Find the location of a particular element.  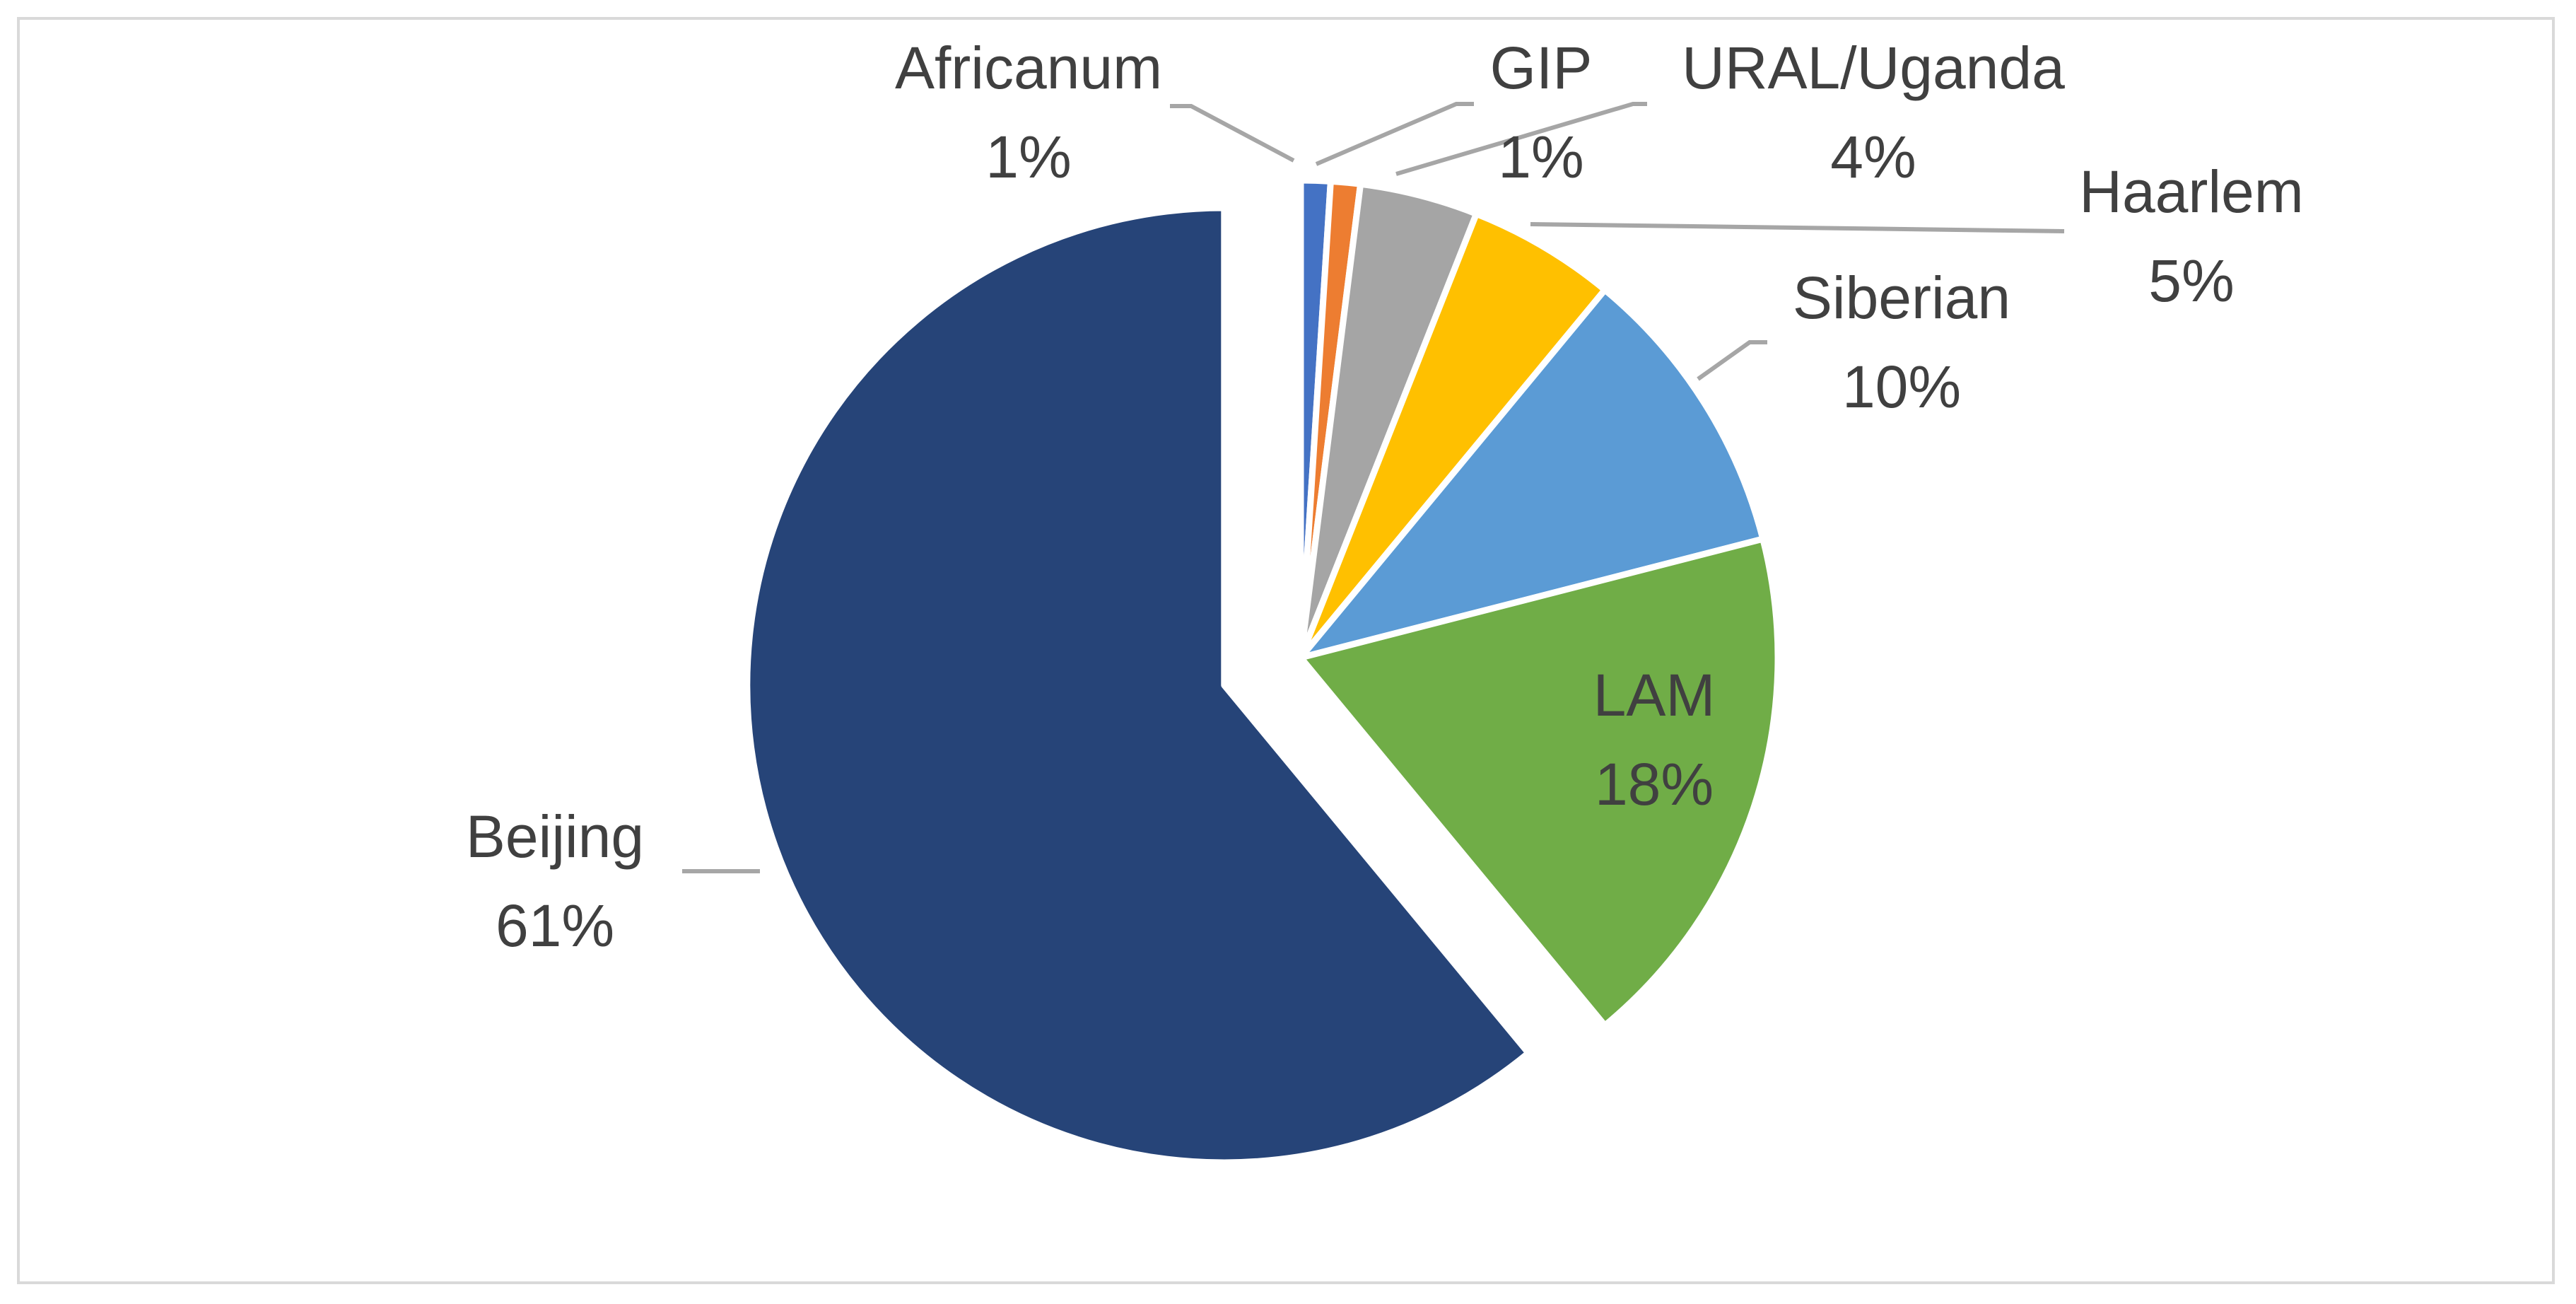

leader-line-africanum is located at coordinates (1232, 133).